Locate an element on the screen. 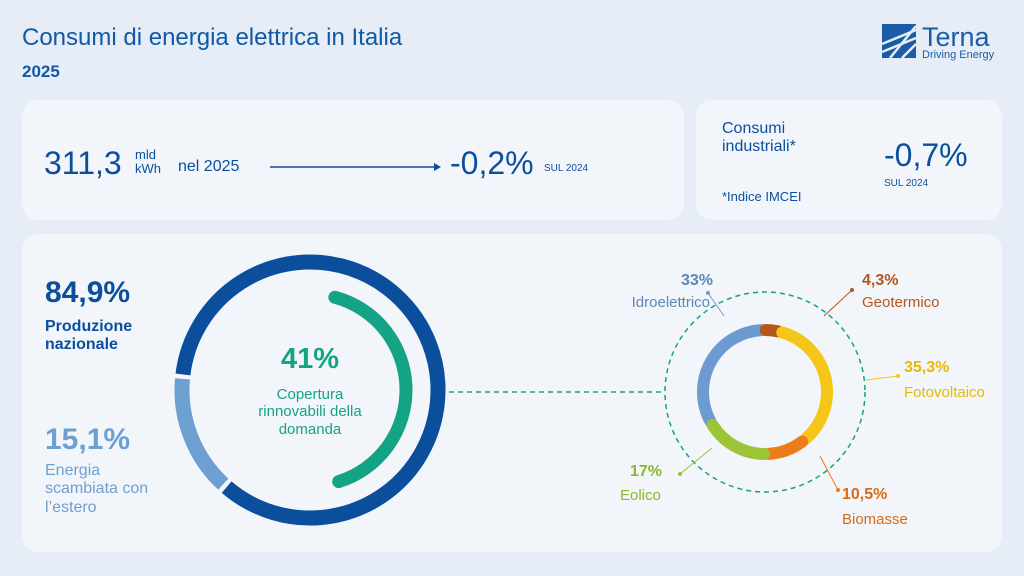 The height and width of the screenshot is (576, 1024). logo-icon is located at coordinates (899, 41).